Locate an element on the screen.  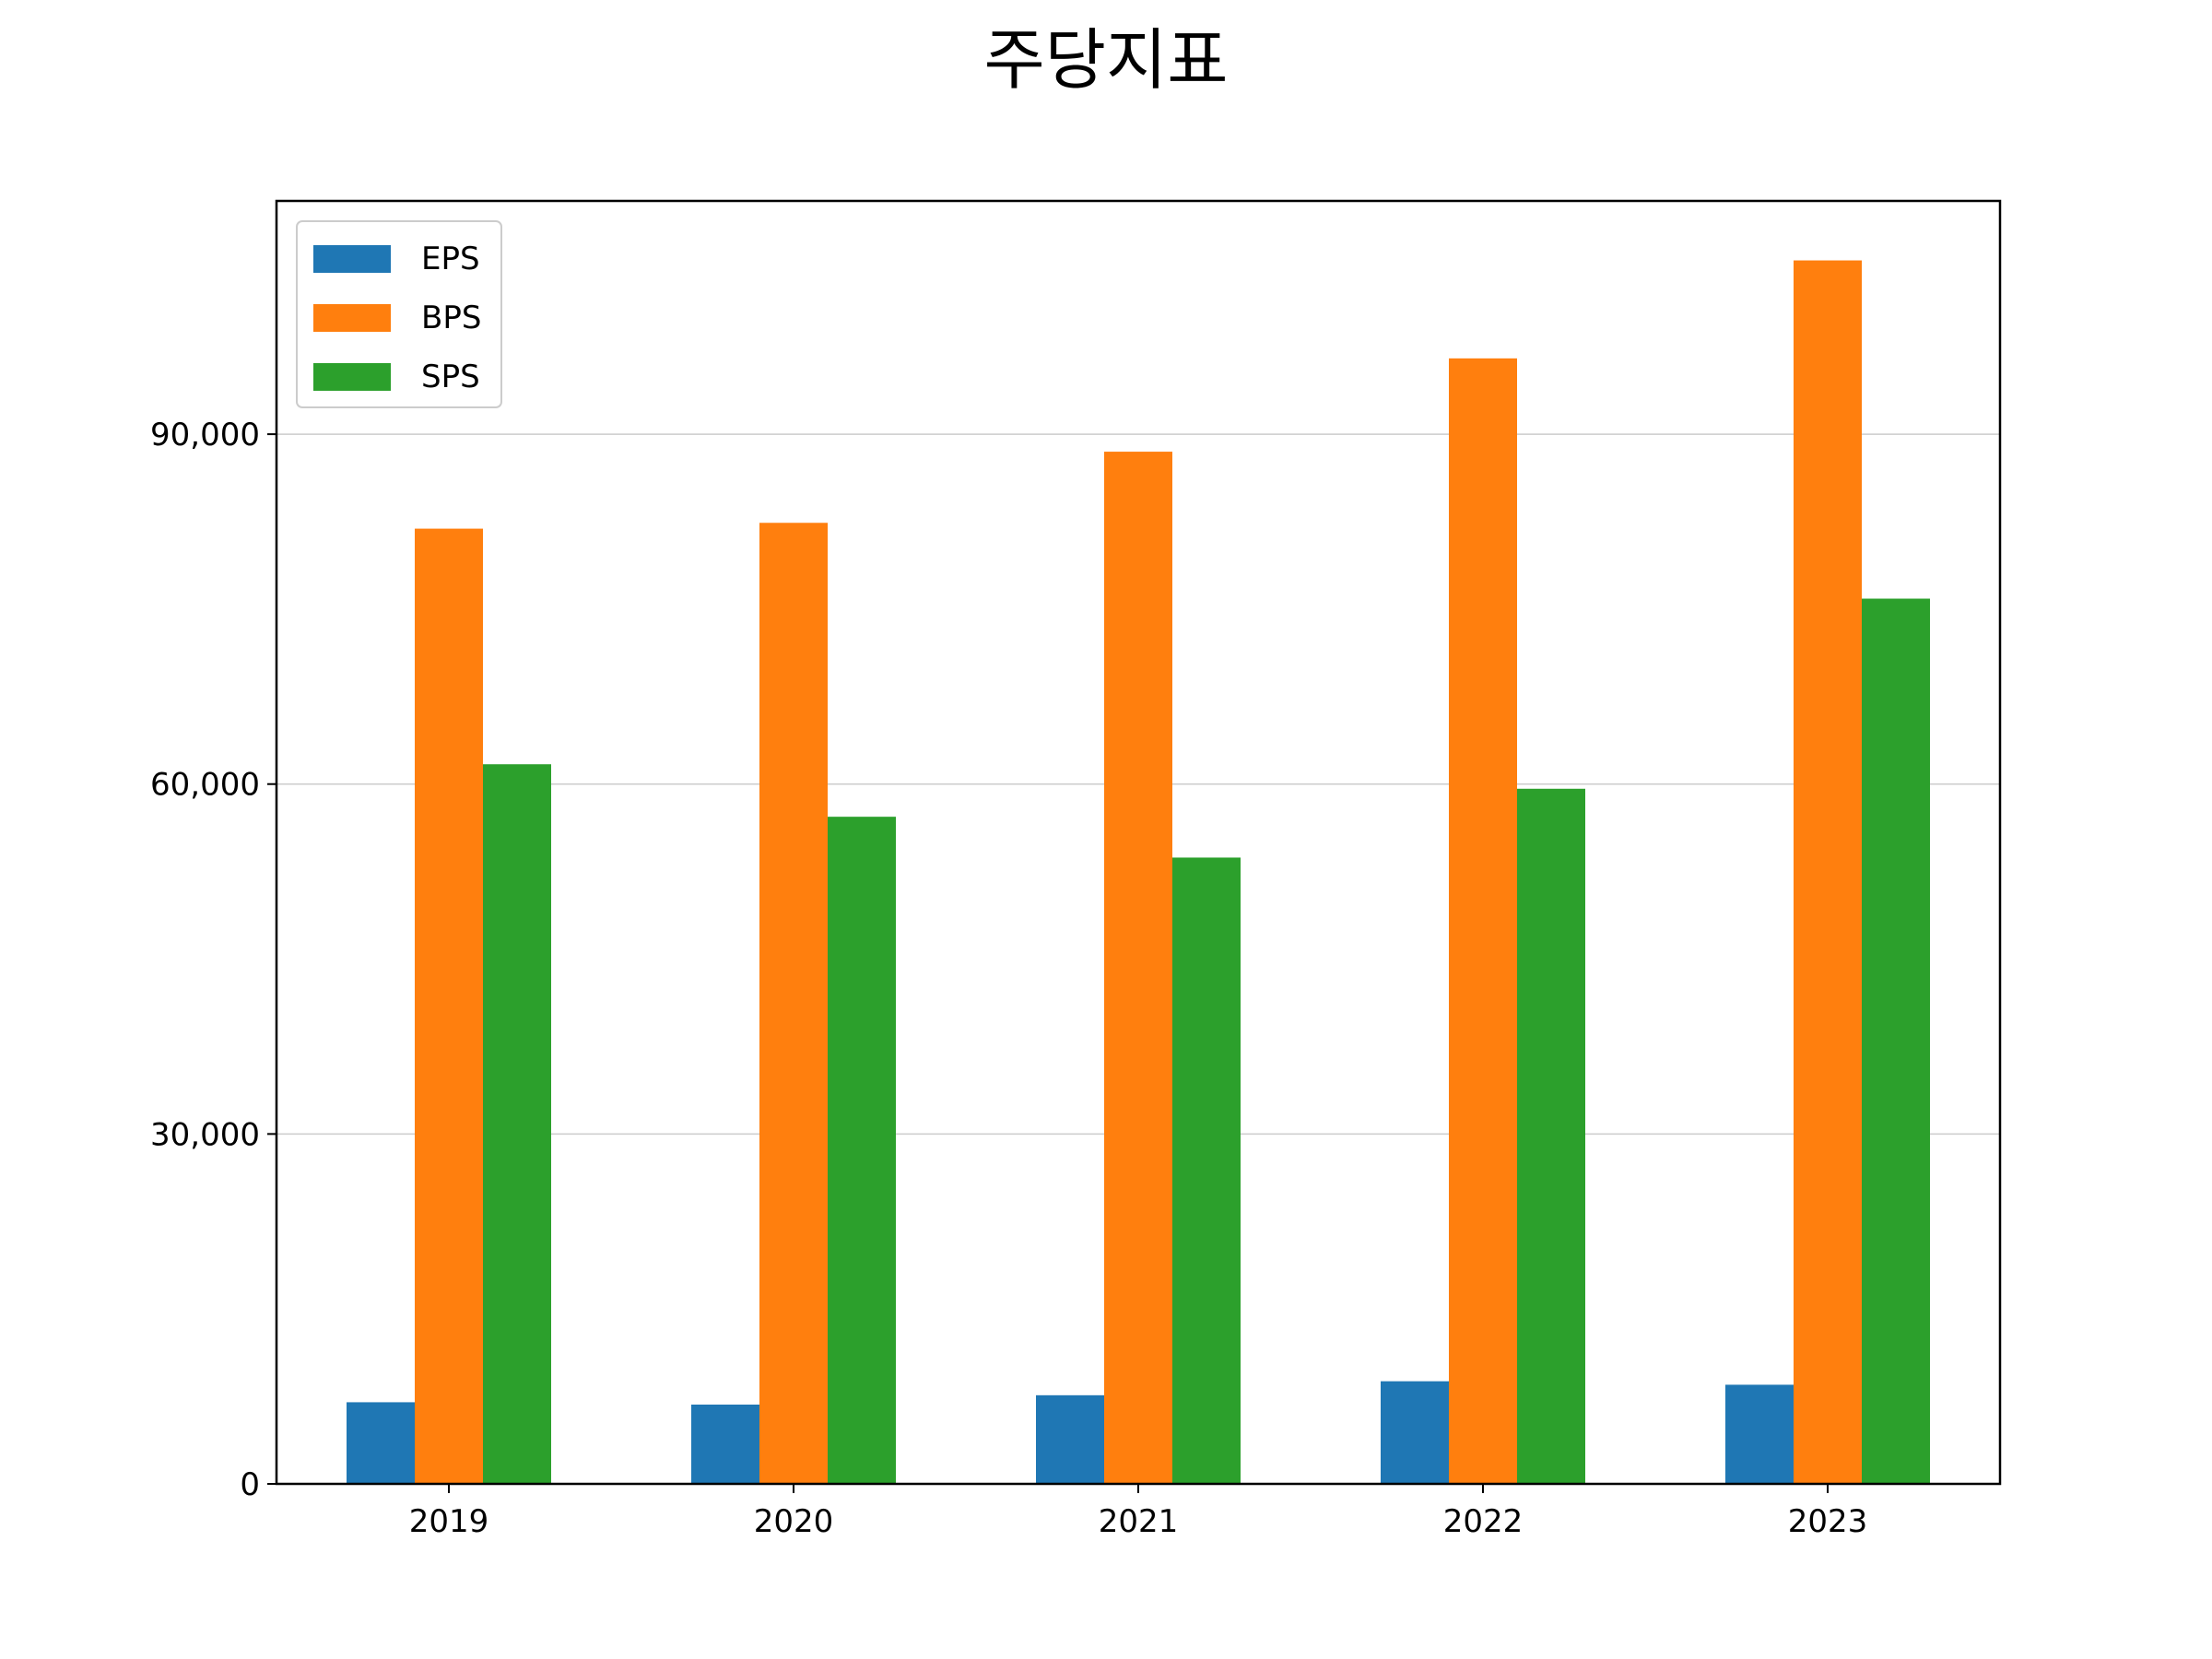
bar-sps-2022 is located at coordinates (1551, 1136).